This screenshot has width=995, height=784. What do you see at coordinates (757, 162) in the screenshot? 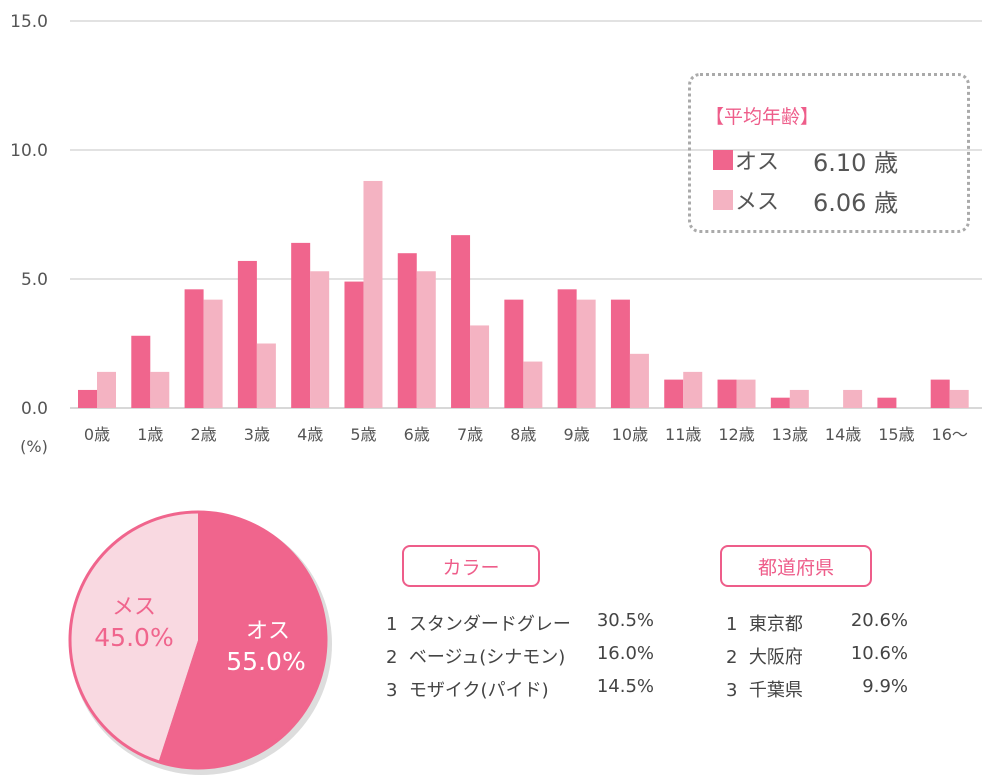
I see `legend-label: オス` at bounding box center [757, 162].